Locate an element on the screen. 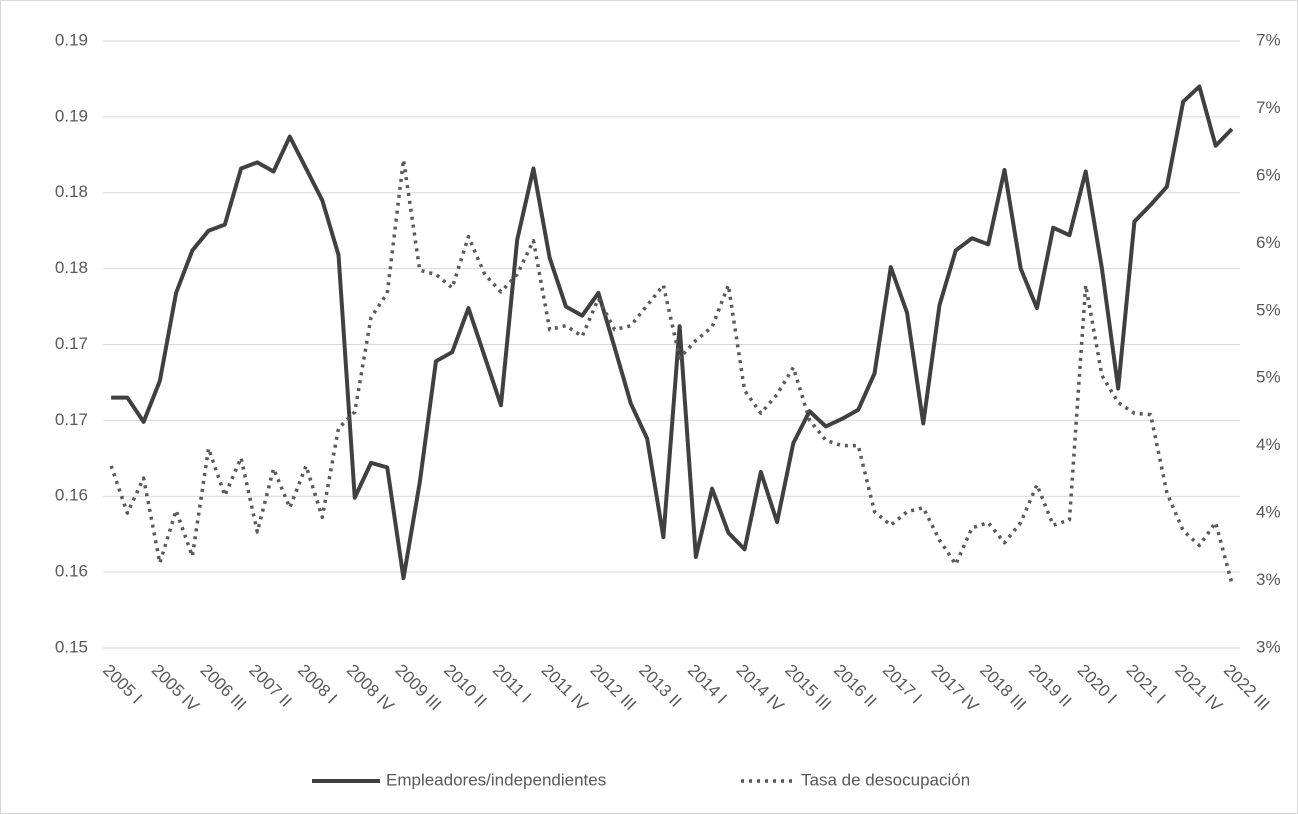  y-tick-label: 0.15 is located at coordinates (71, 646).